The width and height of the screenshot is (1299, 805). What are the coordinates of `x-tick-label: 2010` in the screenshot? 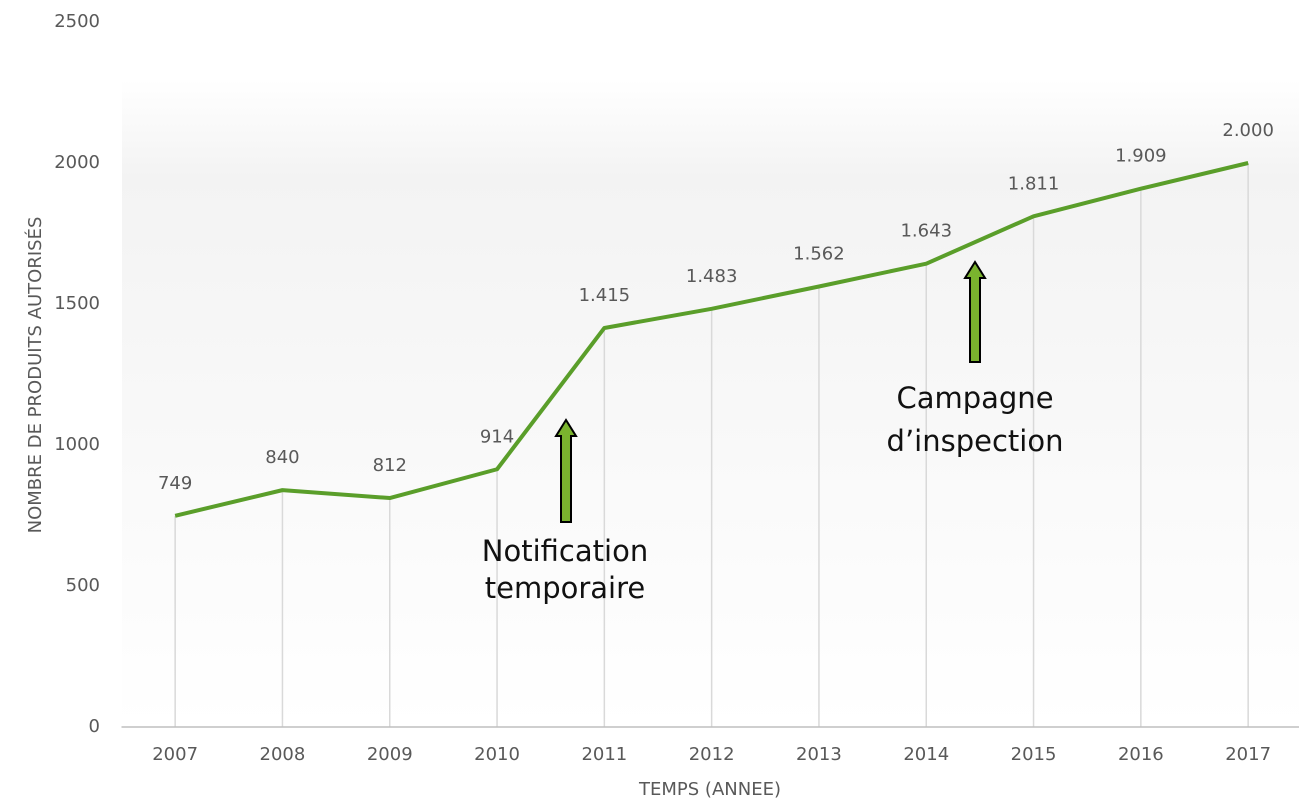 It's located at (497, 754).